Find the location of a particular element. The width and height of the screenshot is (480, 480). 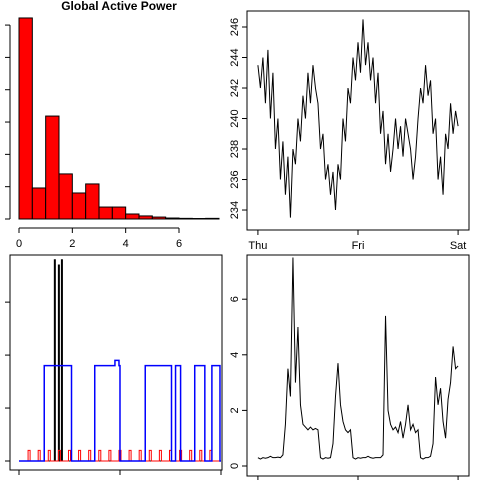

y-tick-label: 236 is located at coordinates (235, 179).